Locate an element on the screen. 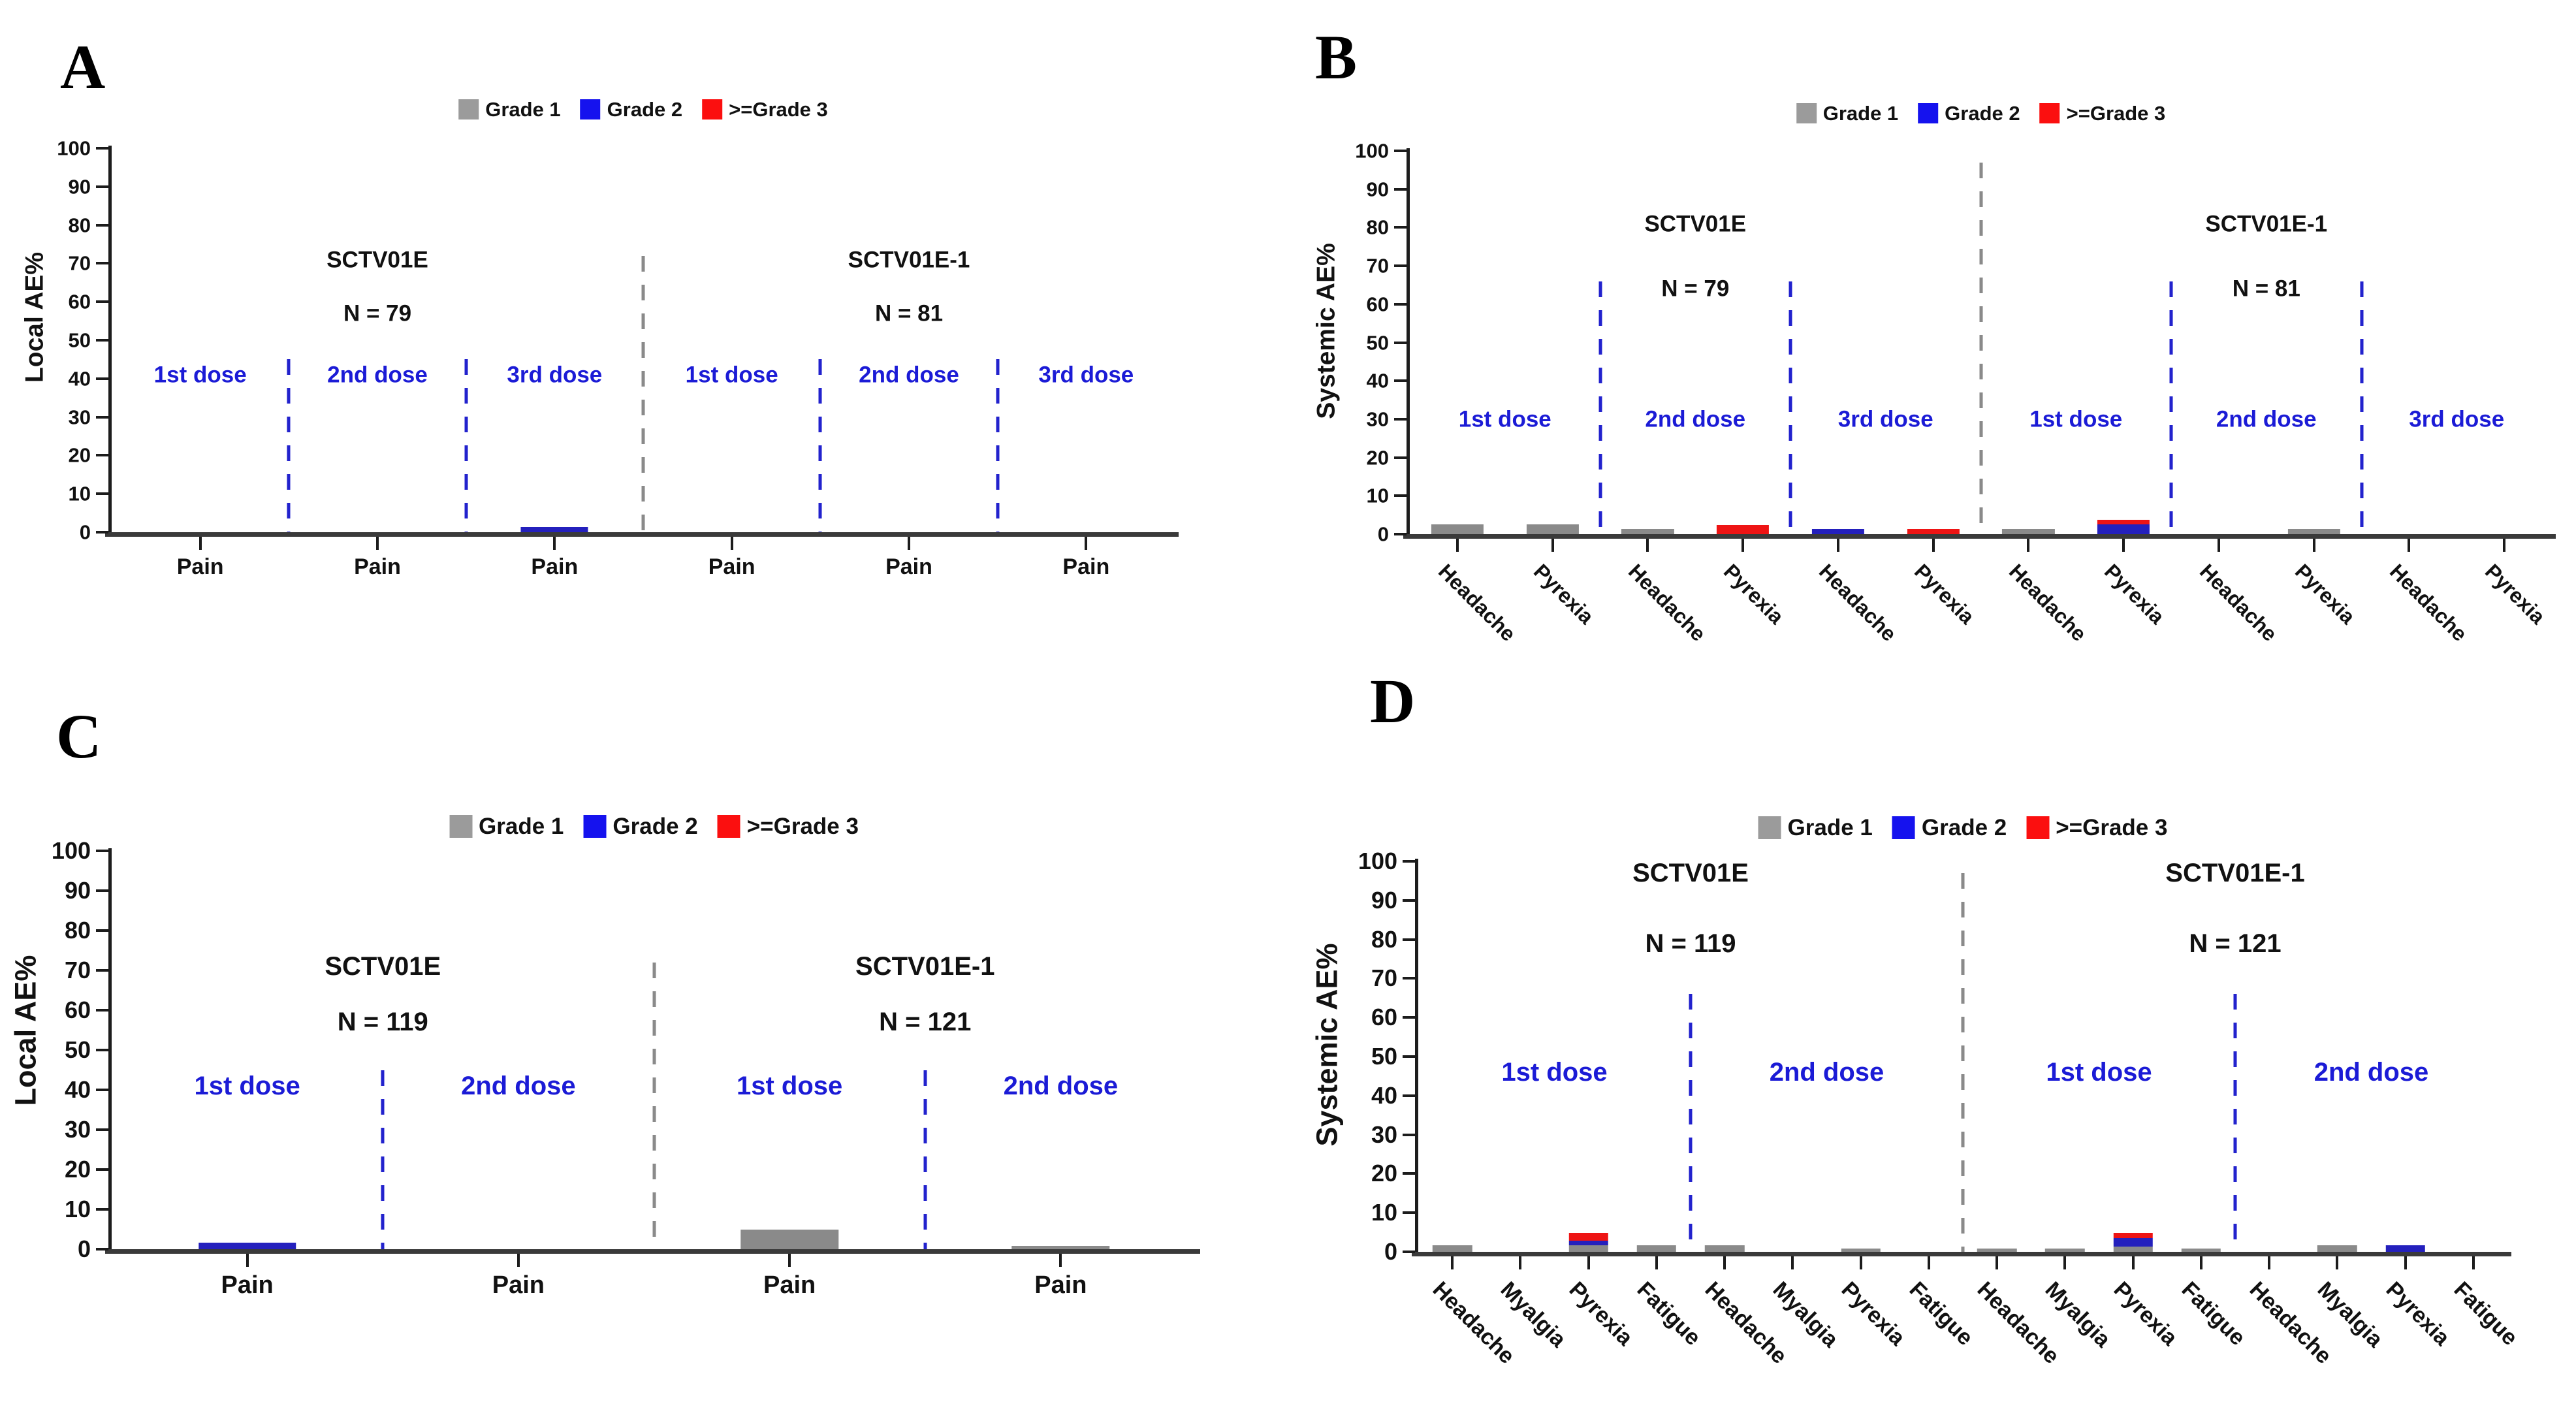 The height and width of the screenshot is (1402, 2576). category-label: Fatigue is located at coordinates (1669, 1313).